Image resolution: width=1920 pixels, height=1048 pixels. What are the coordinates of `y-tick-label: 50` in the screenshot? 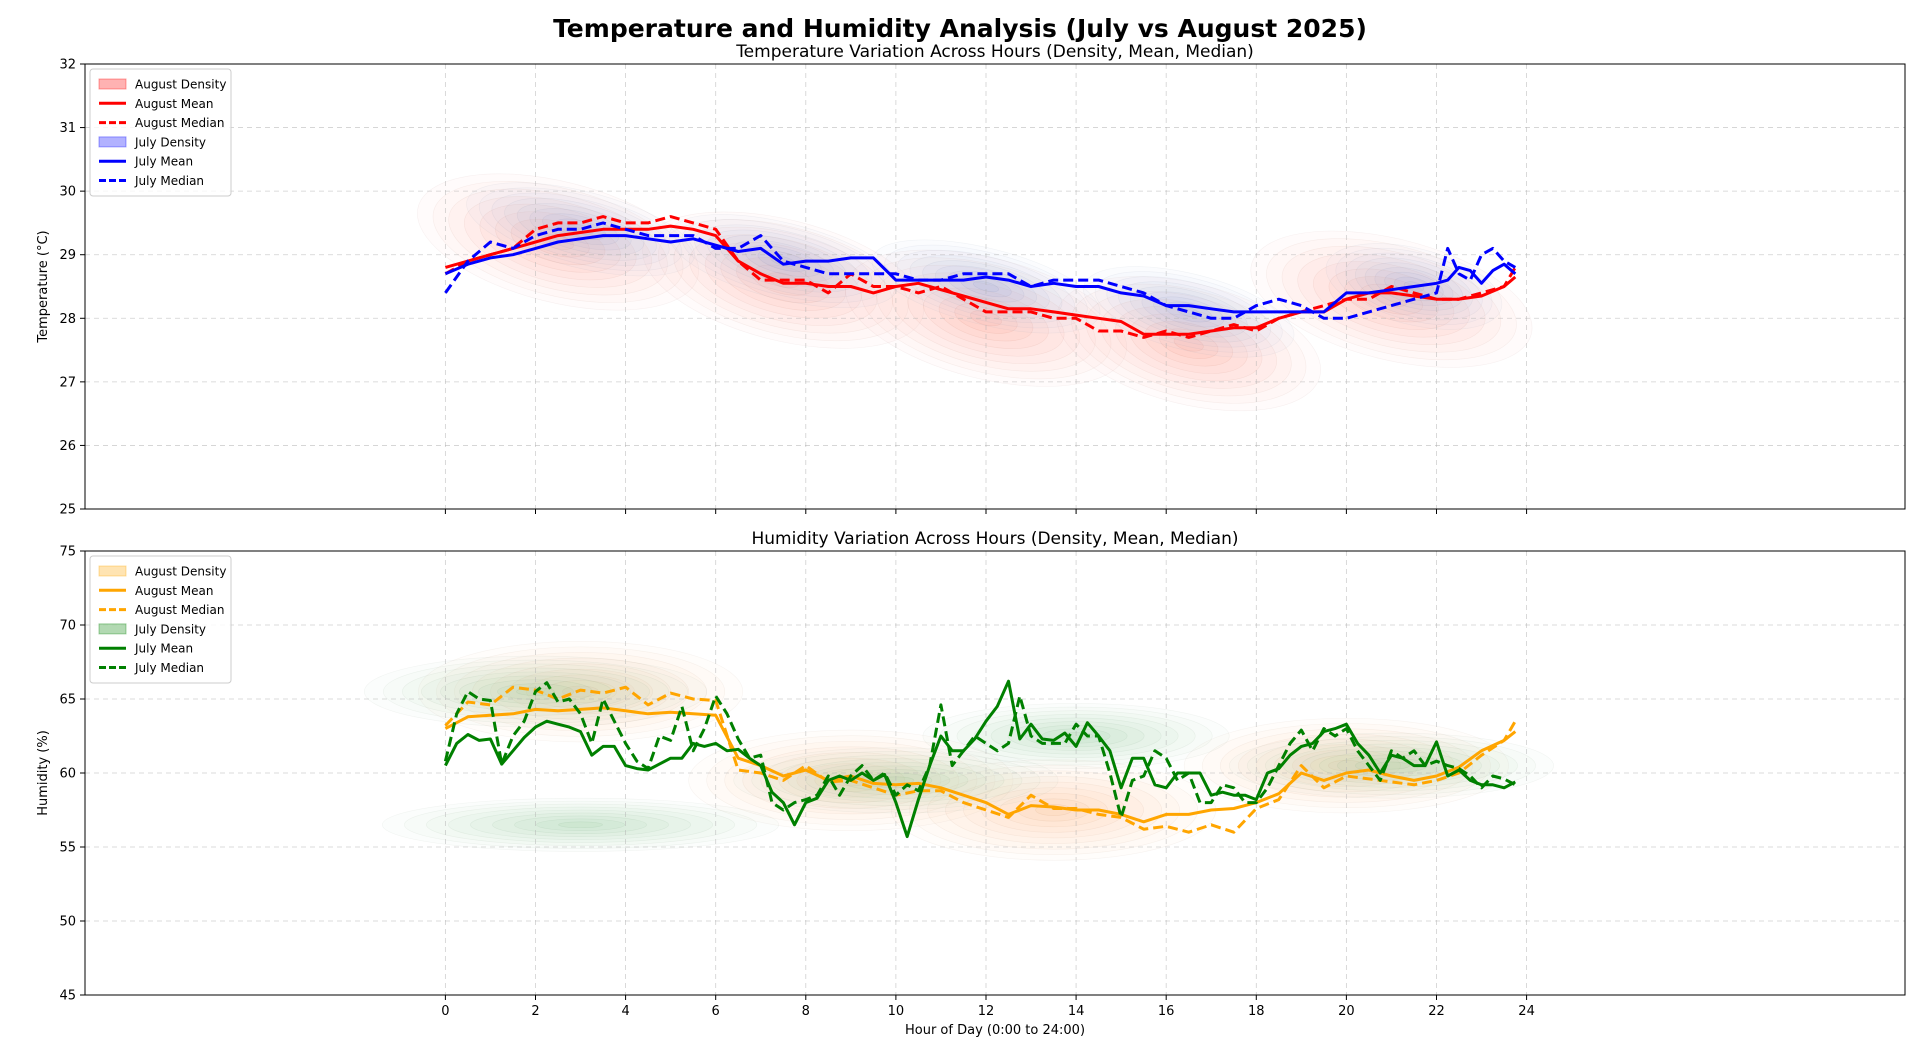 It's located at (67, 922).